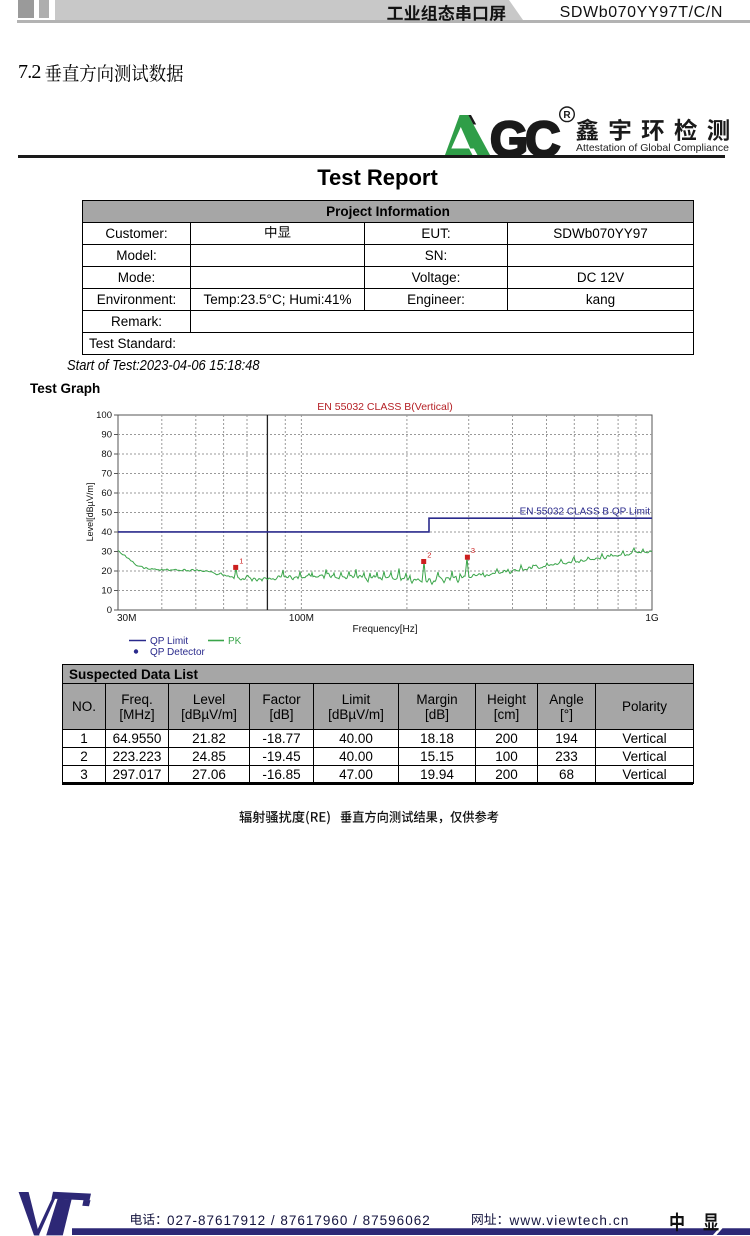 Image resolution: width=750 pixels, height=1236 pixels. What do you see at coordinates (567, 115) in the screenshot?
I see `svg-text: R` at bounding box center [567, 115].